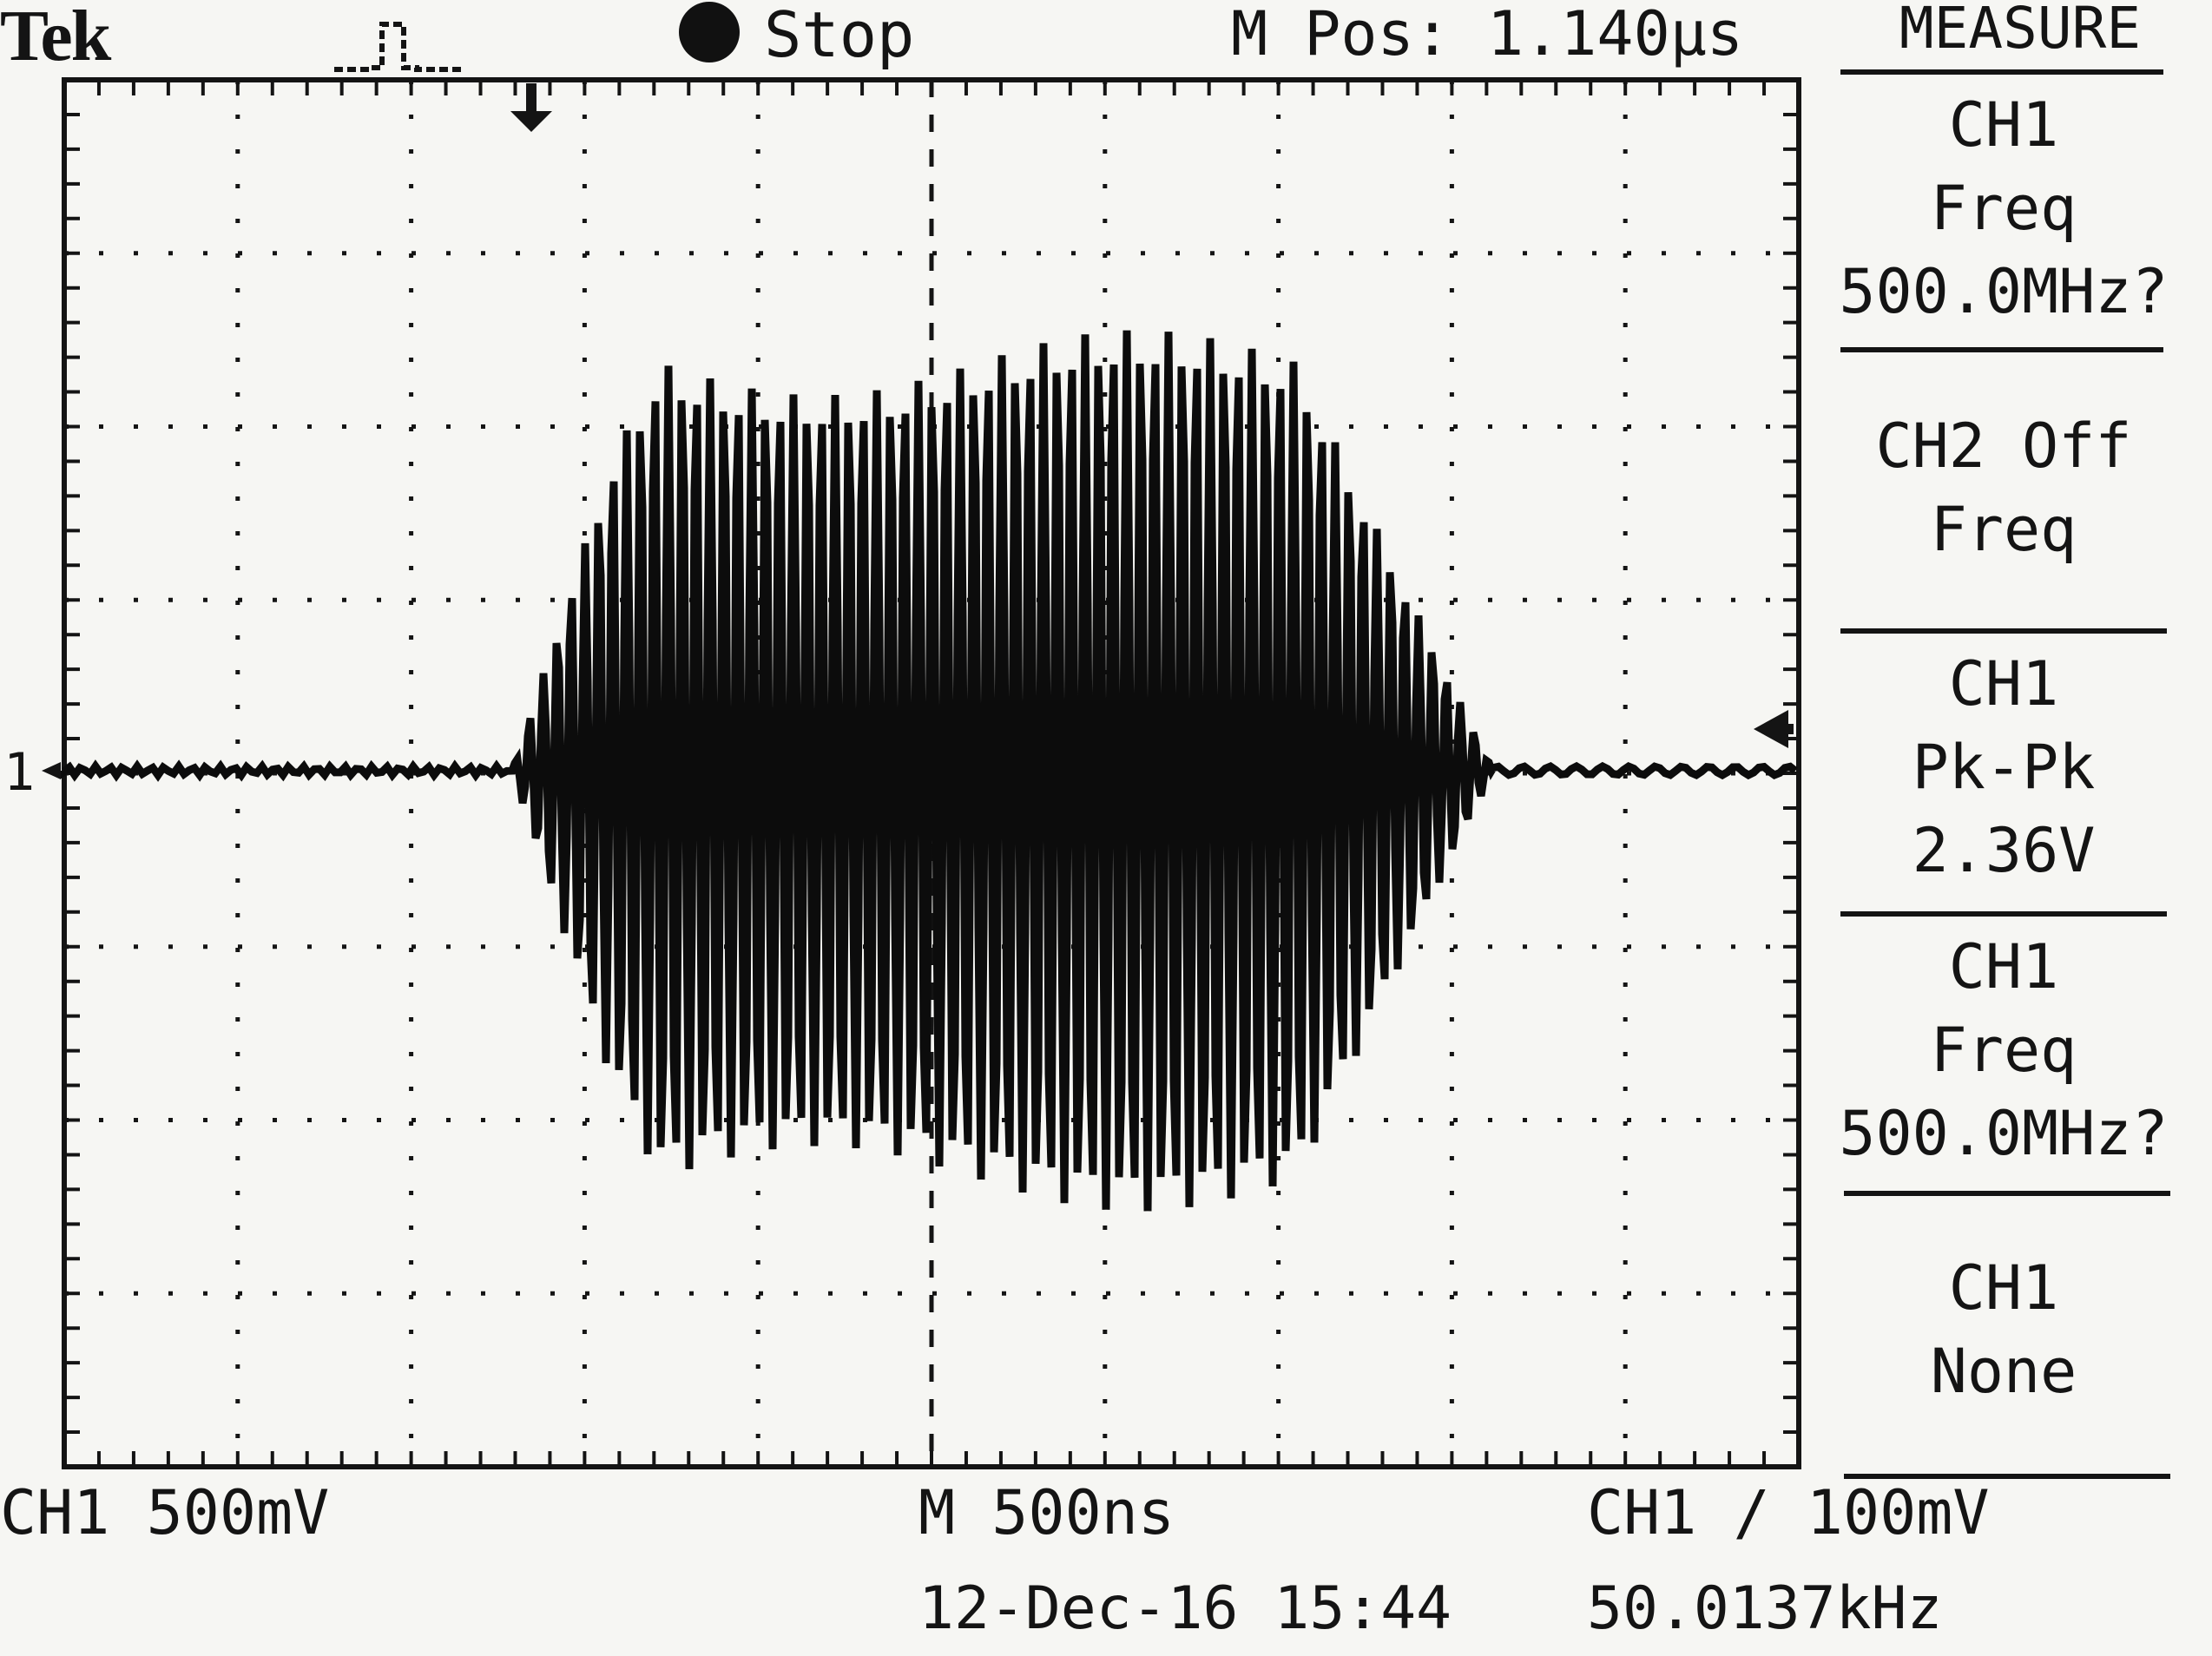 Image resolution: width=2212 pixels, height=1656 pixels. I want to click on trigger-readout: CH1 ∕ 100mV, so click(1788, 1513).